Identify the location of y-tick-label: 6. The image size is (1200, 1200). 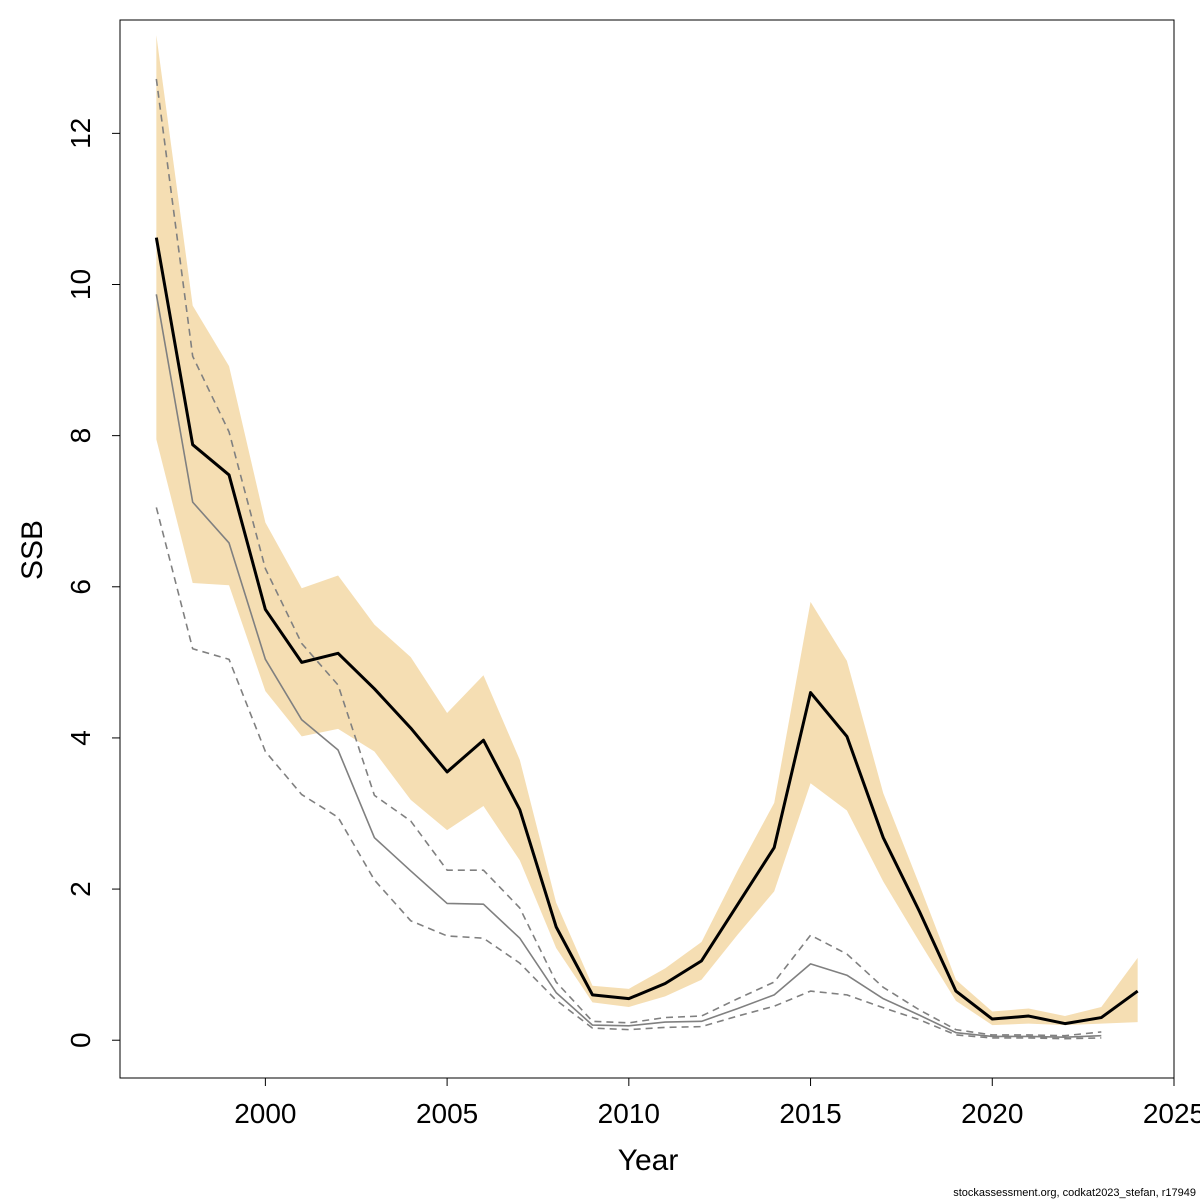
(80, 587).